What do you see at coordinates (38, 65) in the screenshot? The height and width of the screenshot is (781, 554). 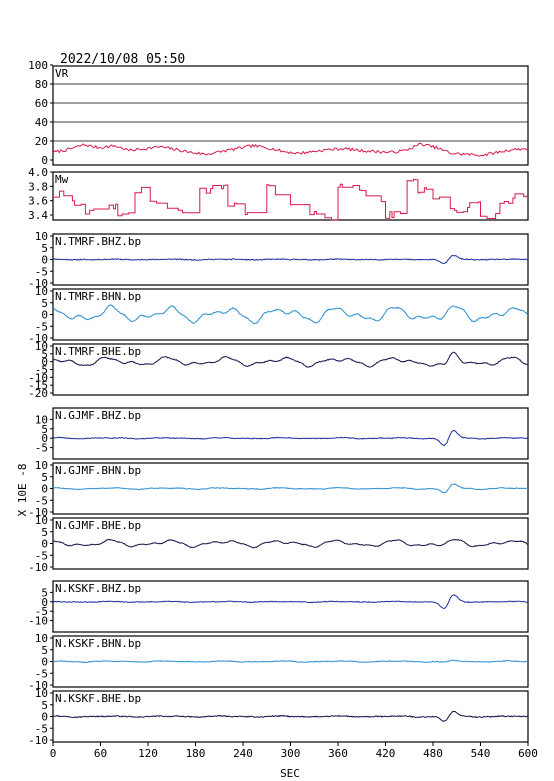 I see `y-tick-label: 100` at bounding box center [38, 65].